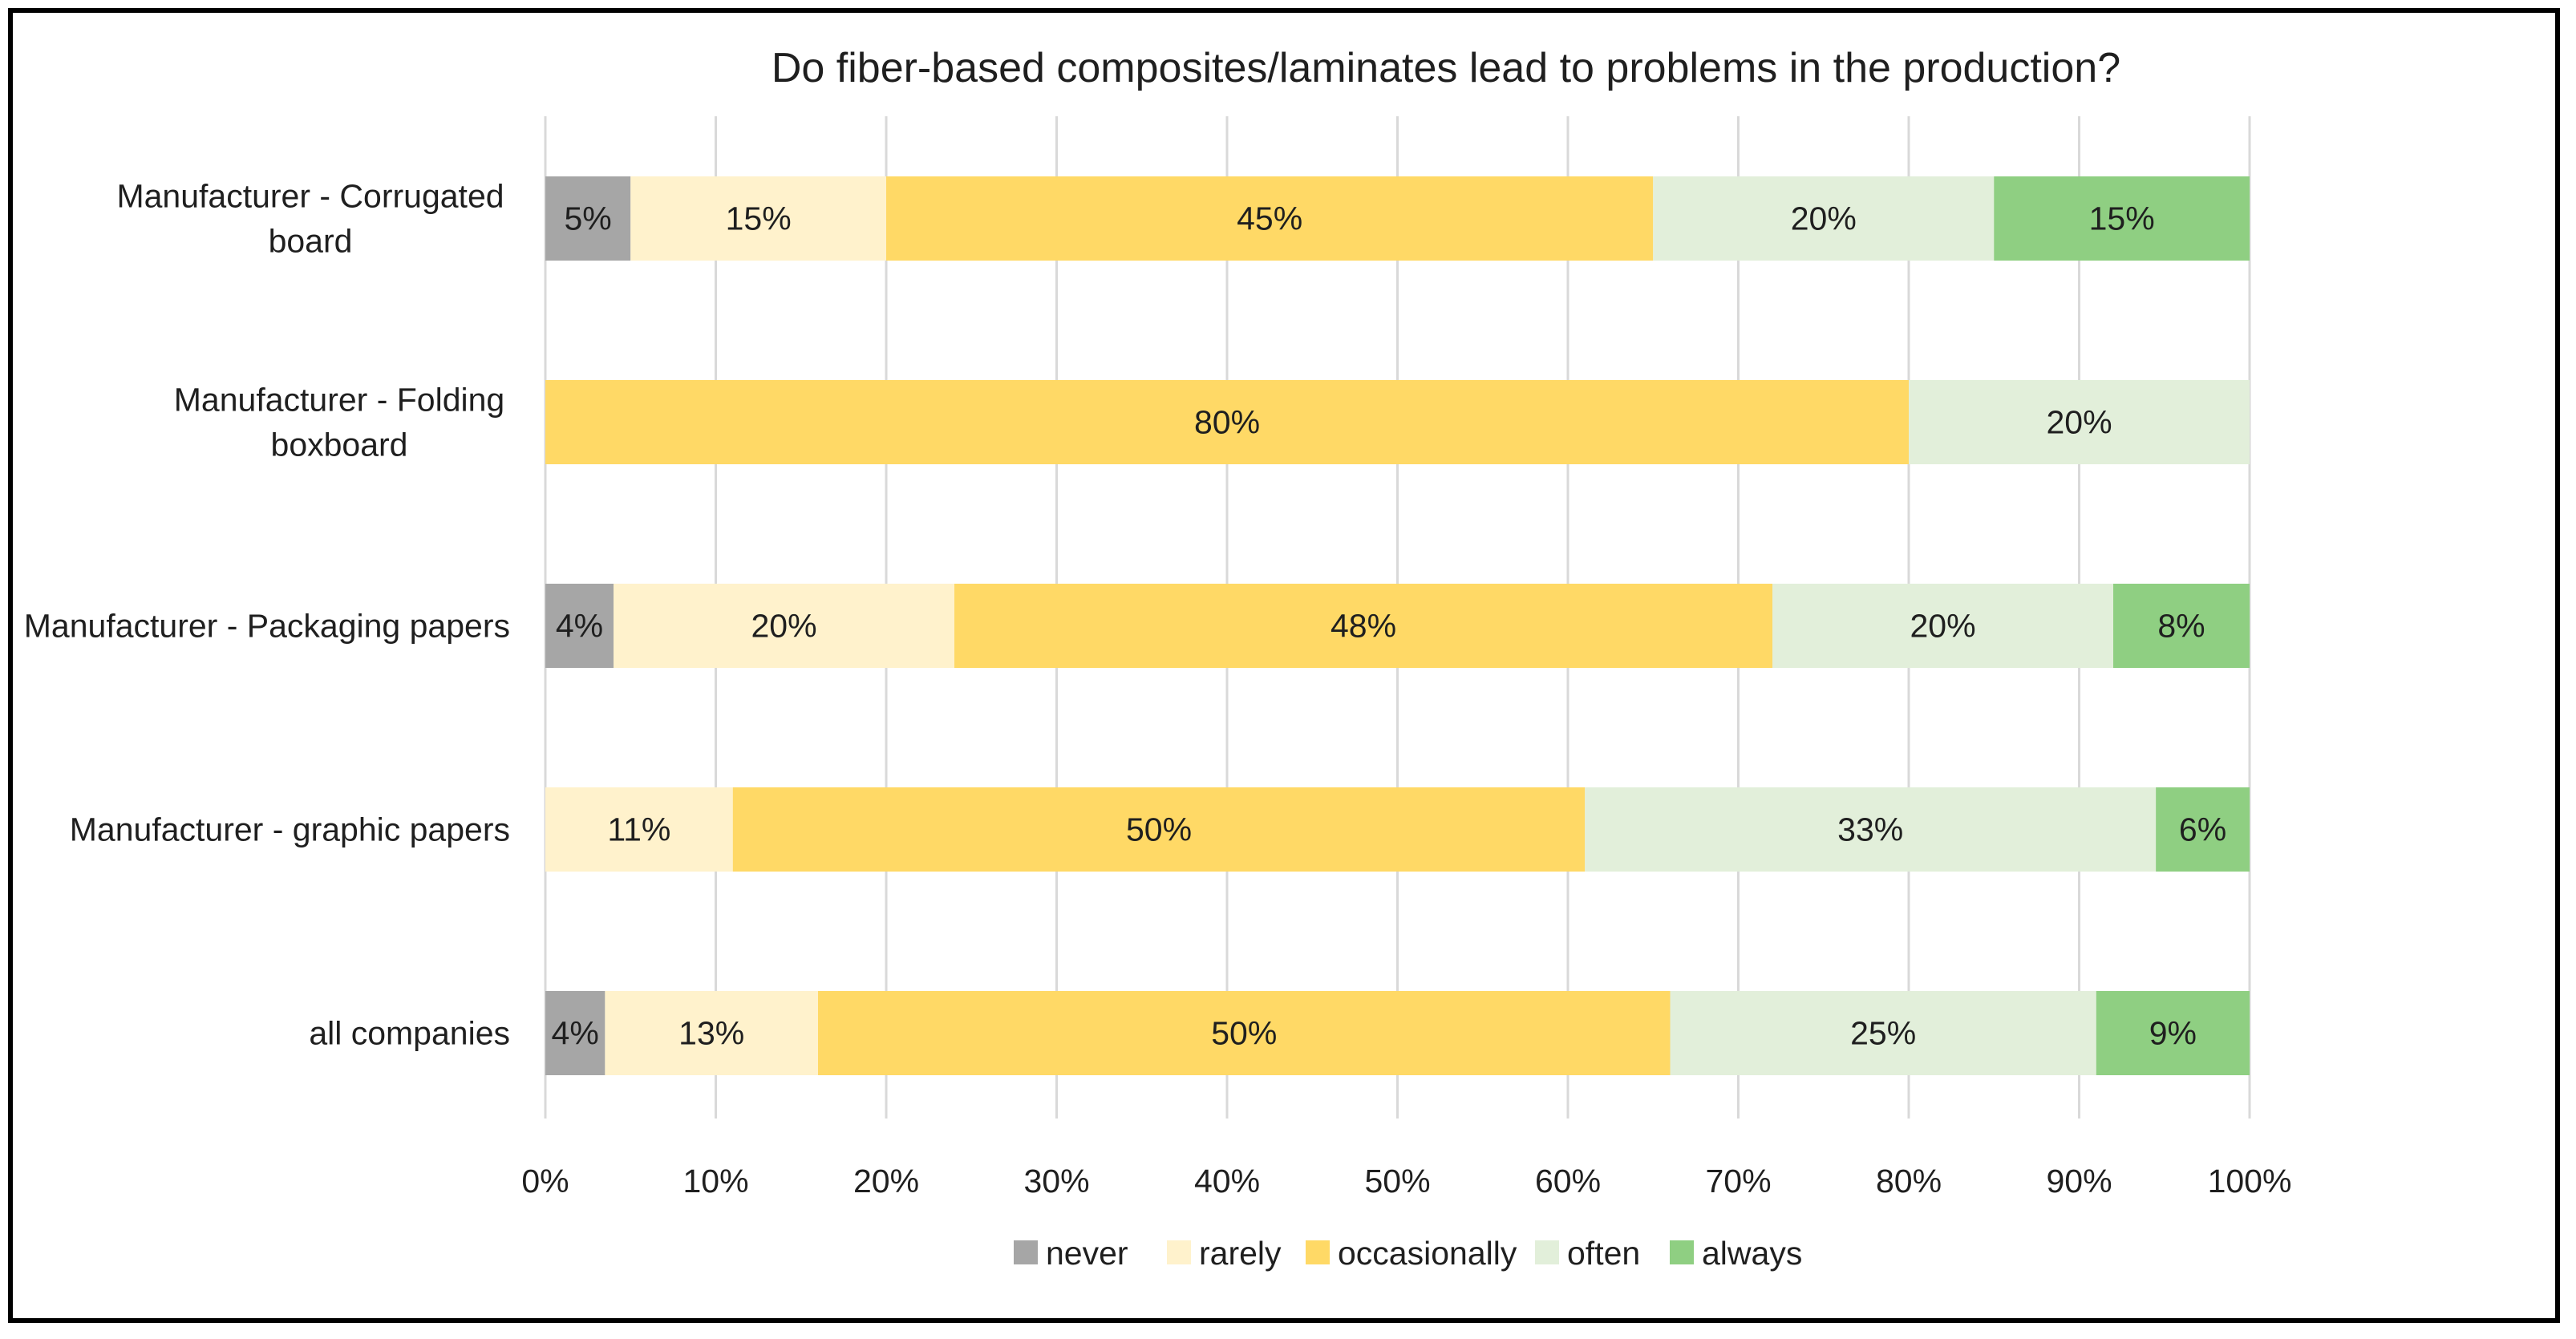 Image resolution: width=2576 pixels, height=1339 pixels. Describe the element at coordinates (715, 1181) in the screenshot. I see `x-tick-label: 10%` at that location.